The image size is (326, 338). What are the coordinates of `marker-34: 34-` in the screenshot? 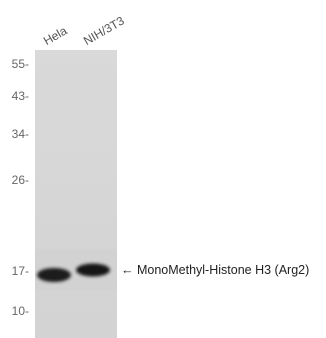 It's located at (20, 134).